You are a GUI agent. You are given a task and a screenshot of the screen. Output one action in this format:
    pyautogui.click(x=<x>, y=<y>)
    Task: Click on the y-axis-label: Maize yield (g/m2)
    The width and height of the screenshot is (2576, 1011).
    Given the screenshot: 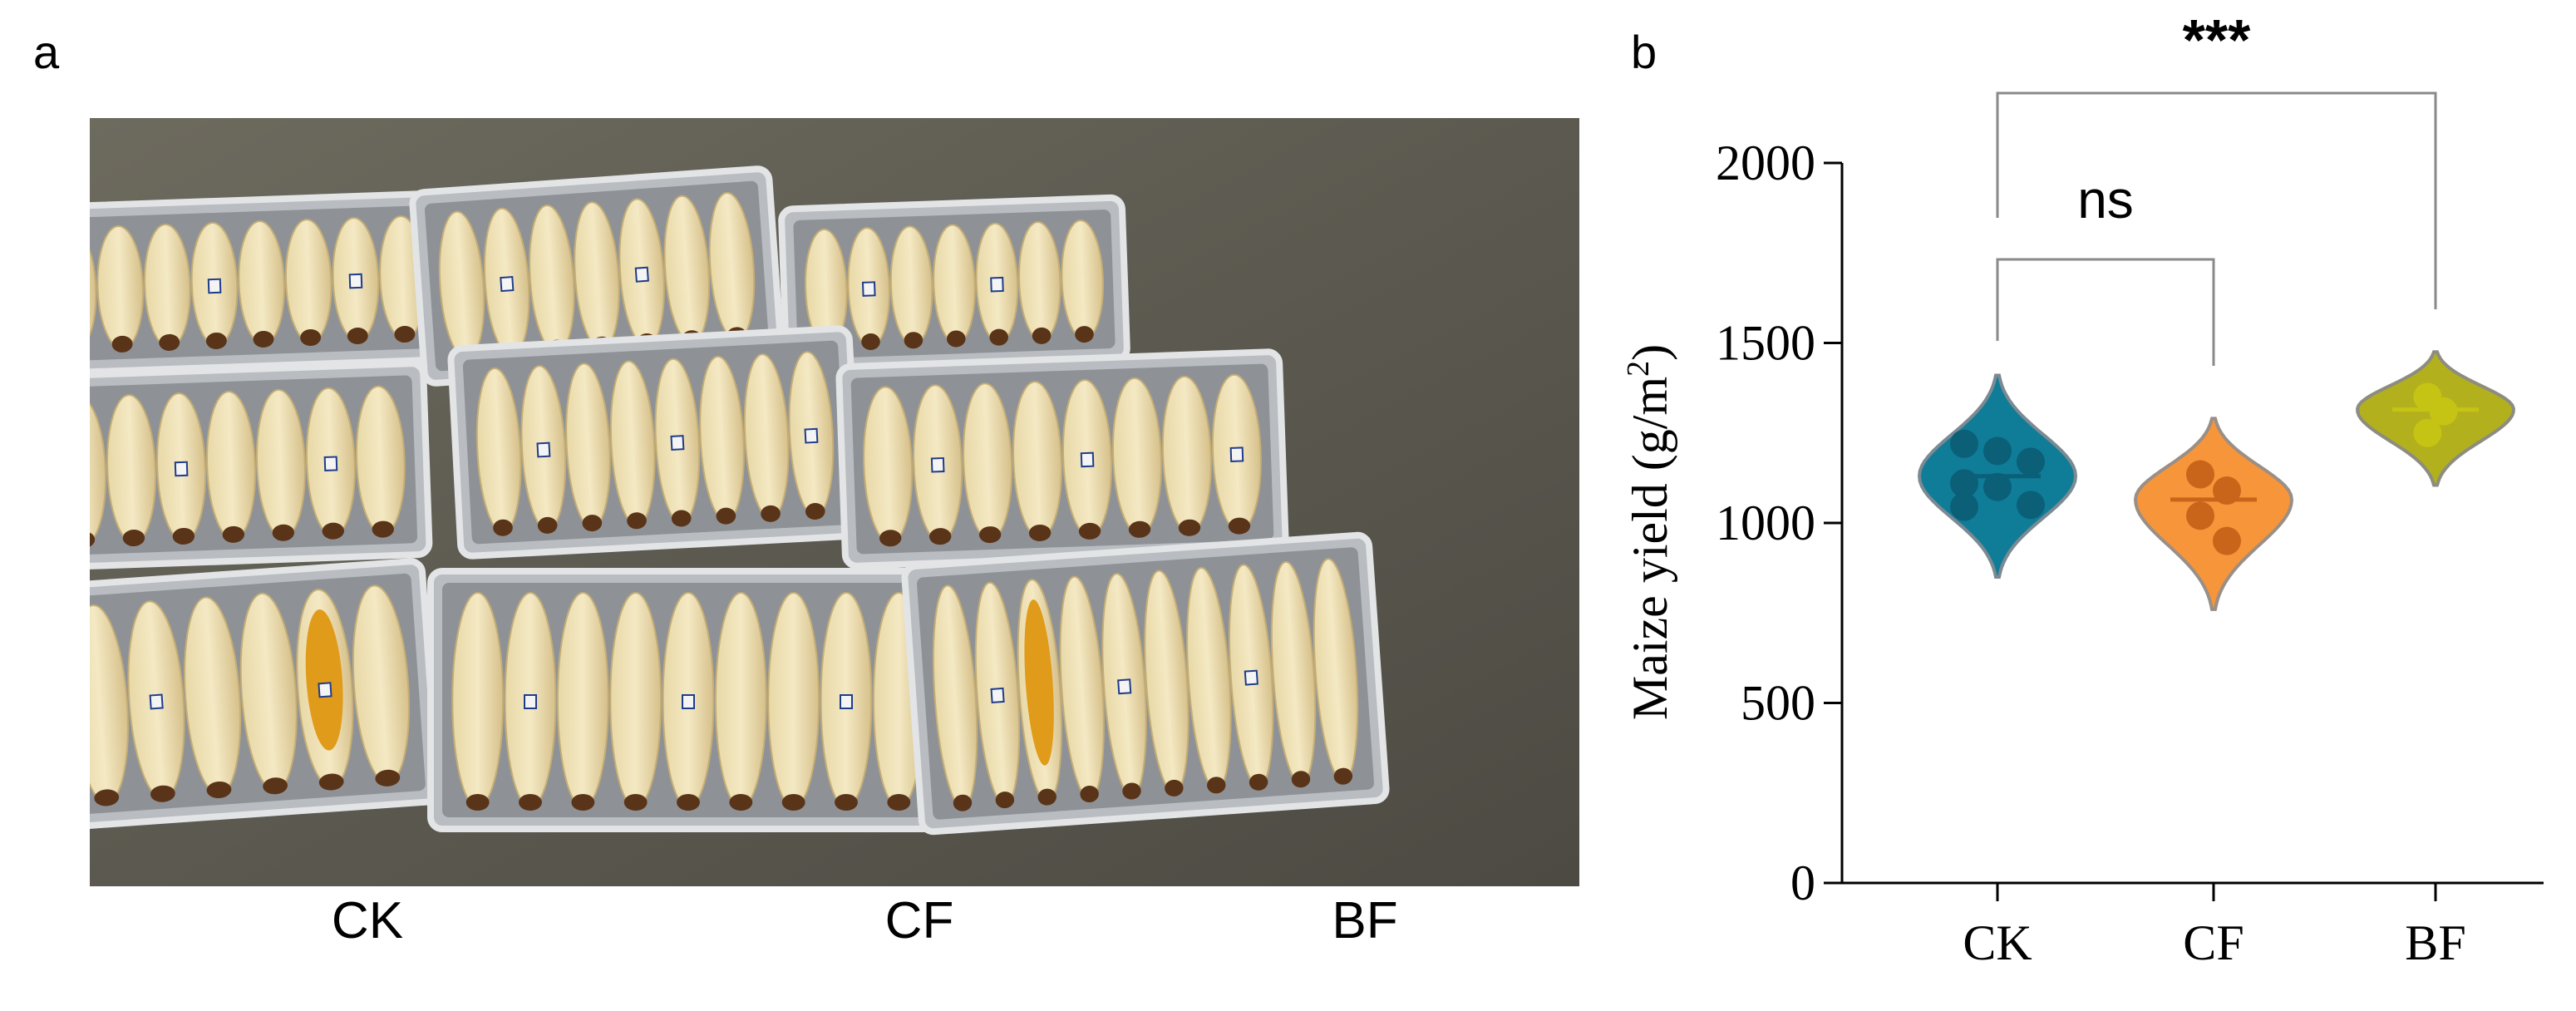 What is the action you would take?
    pyautogui.click(x=1649, y=532)
    